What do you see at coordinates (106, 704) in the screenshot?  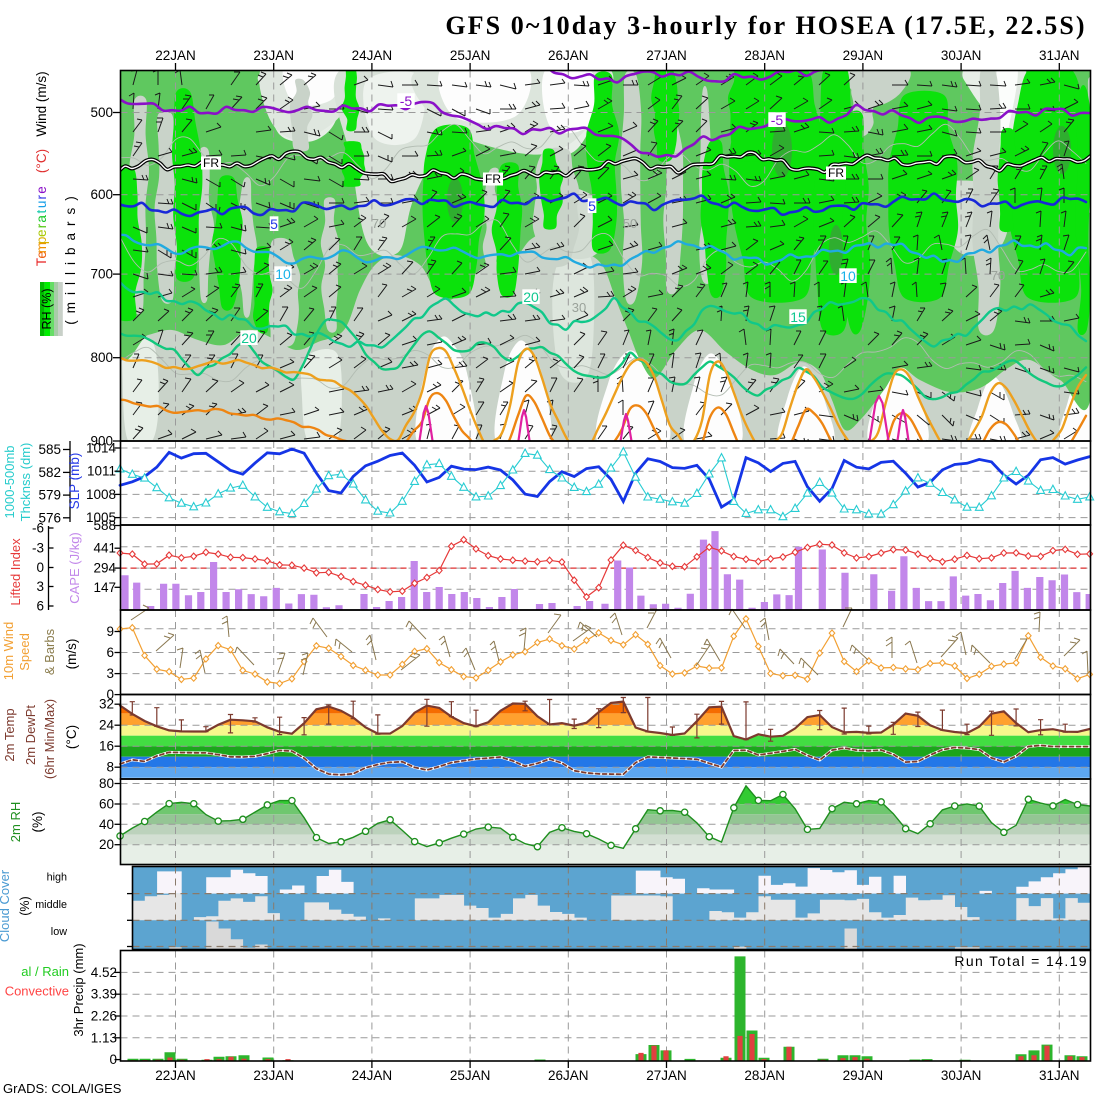 I see `svg-text: 32` at bounding box center [106, 704].